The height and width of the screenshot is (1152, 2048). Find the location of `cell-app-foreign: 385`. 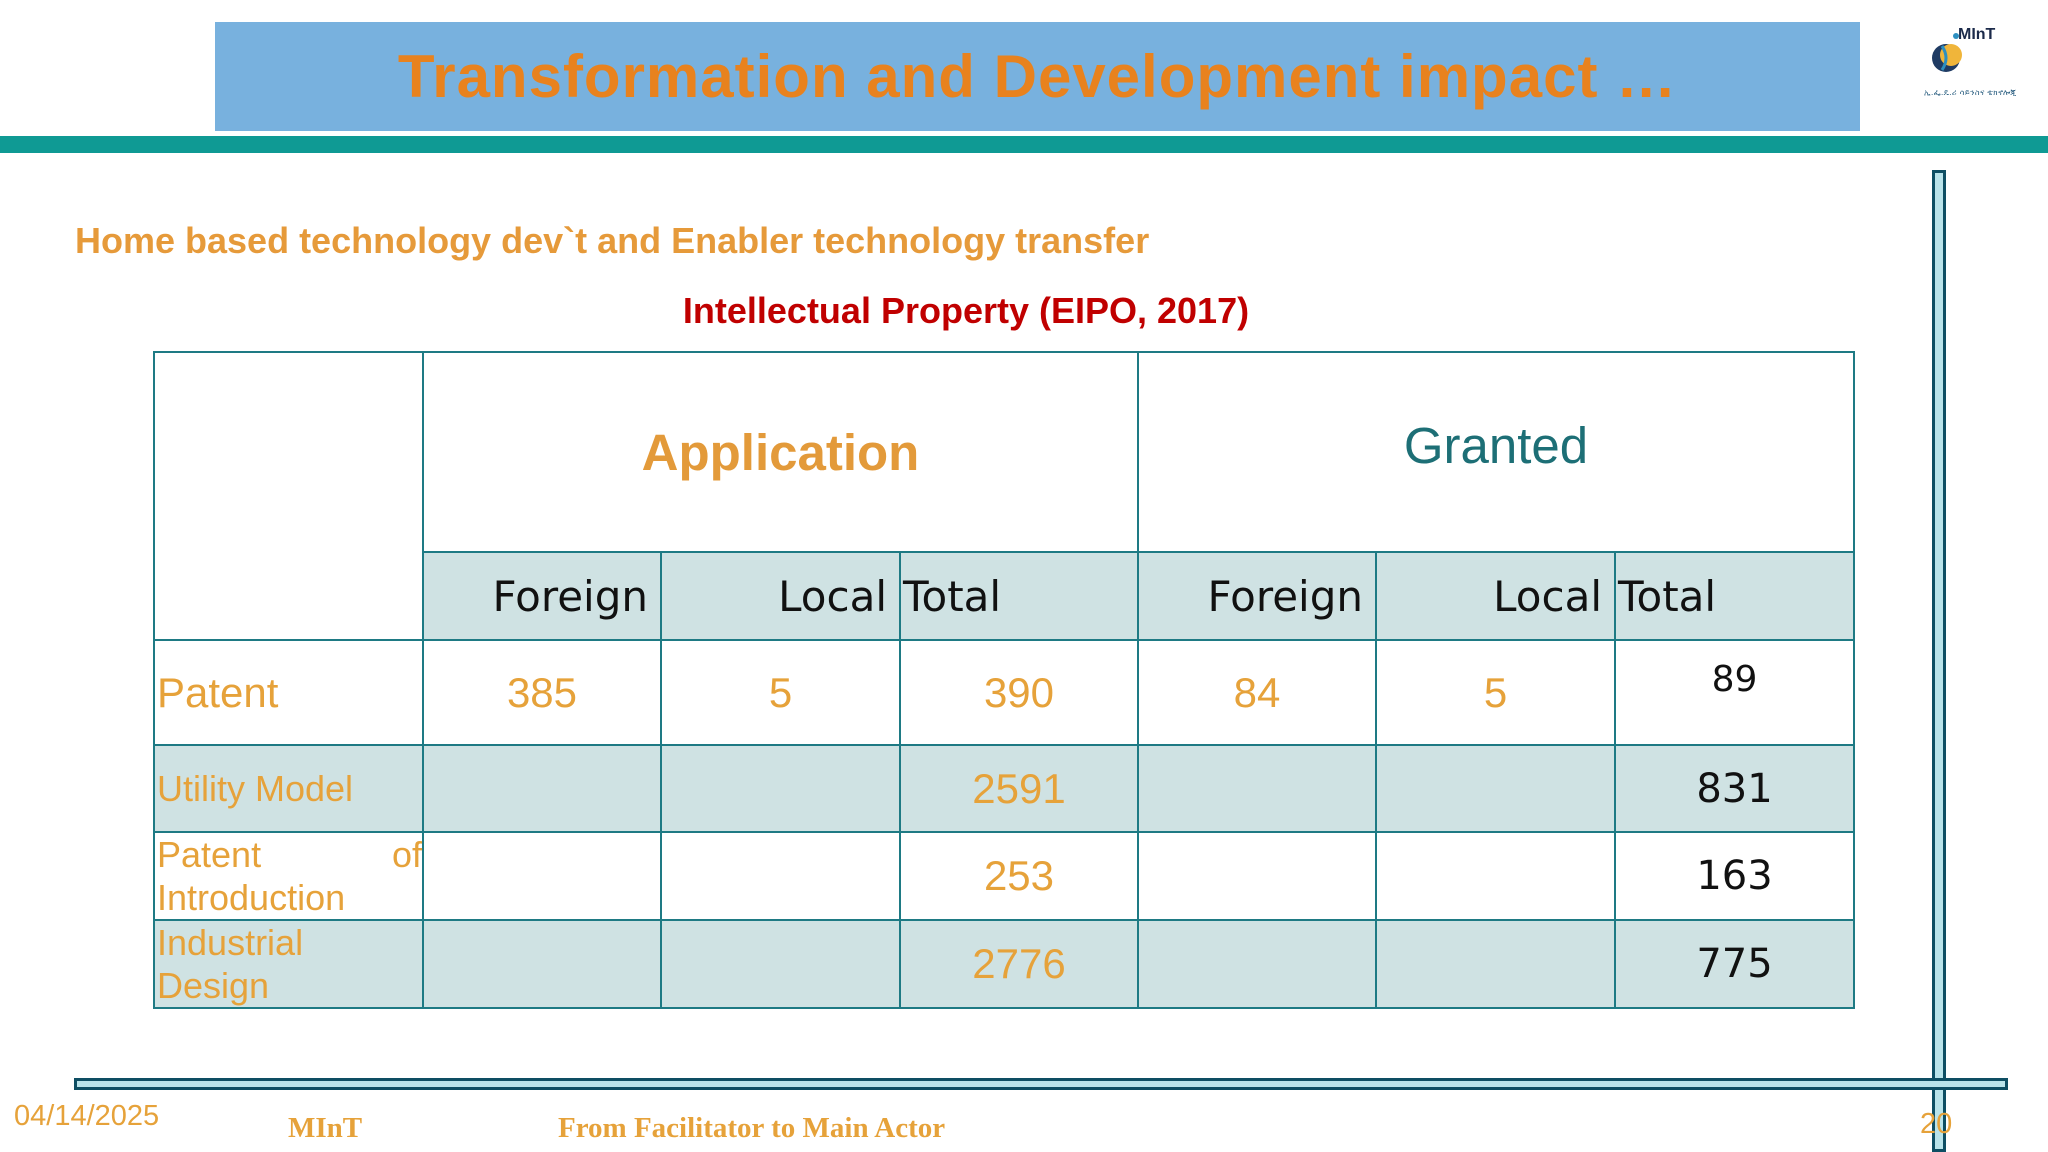

cell-app-foreign: 385 is located at coordinates (542, 692).